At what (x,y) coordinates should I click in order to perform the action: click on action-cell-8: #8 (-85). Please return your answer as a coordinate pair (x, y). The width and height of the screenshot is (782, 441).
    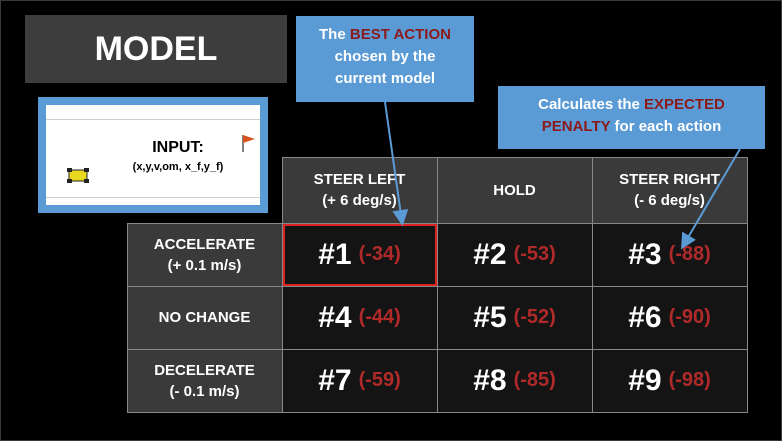
    Looking at the image, I should click on (514, 380).